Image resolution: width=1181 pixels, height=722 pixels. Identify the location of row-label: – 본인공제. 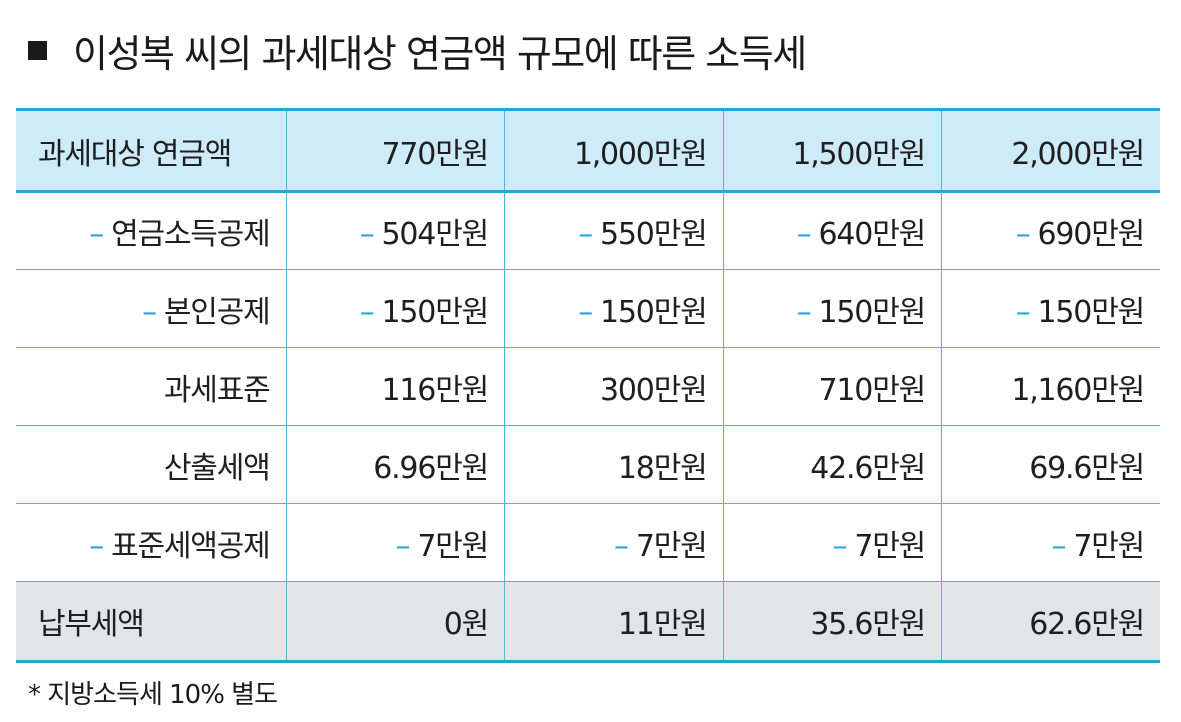
(151, 308).